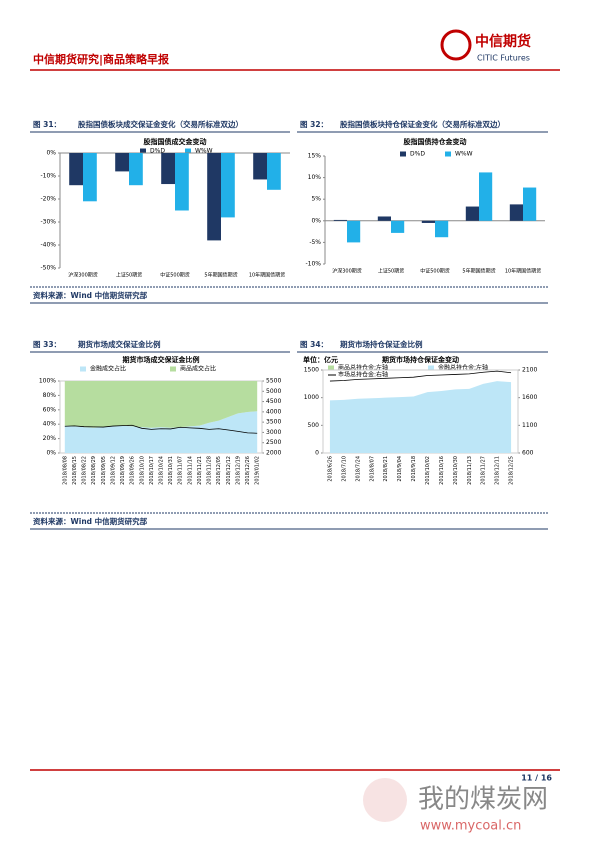 The image size is (595, 846). Describe the element at coordinates (314, 124) in the screenshot. I see `figure-label: 图 32：` at that location.